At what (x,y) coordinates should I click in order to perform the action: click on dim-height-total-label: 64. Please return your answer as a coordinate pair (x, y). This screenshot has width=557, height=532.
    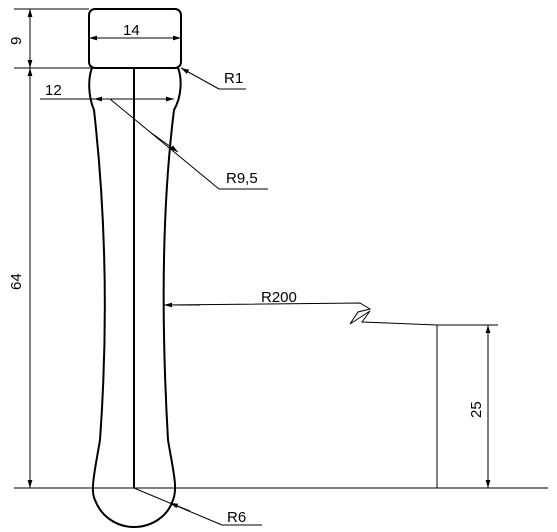
    Looking at the image, I should click on (16, 281).